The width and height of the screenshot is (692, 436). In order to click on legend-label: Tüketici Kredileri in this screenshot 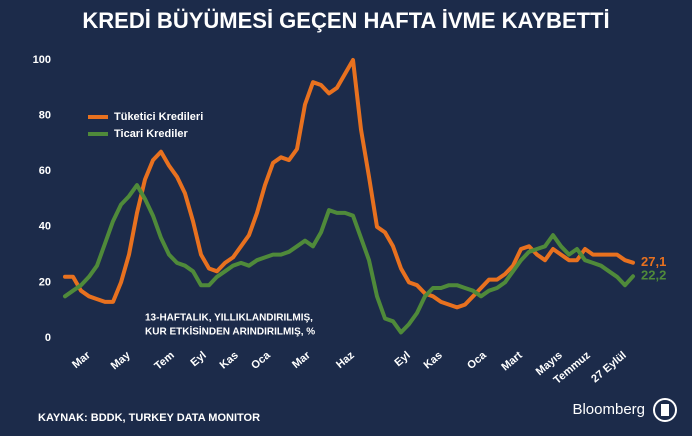, I will do `click(158, 117)`.